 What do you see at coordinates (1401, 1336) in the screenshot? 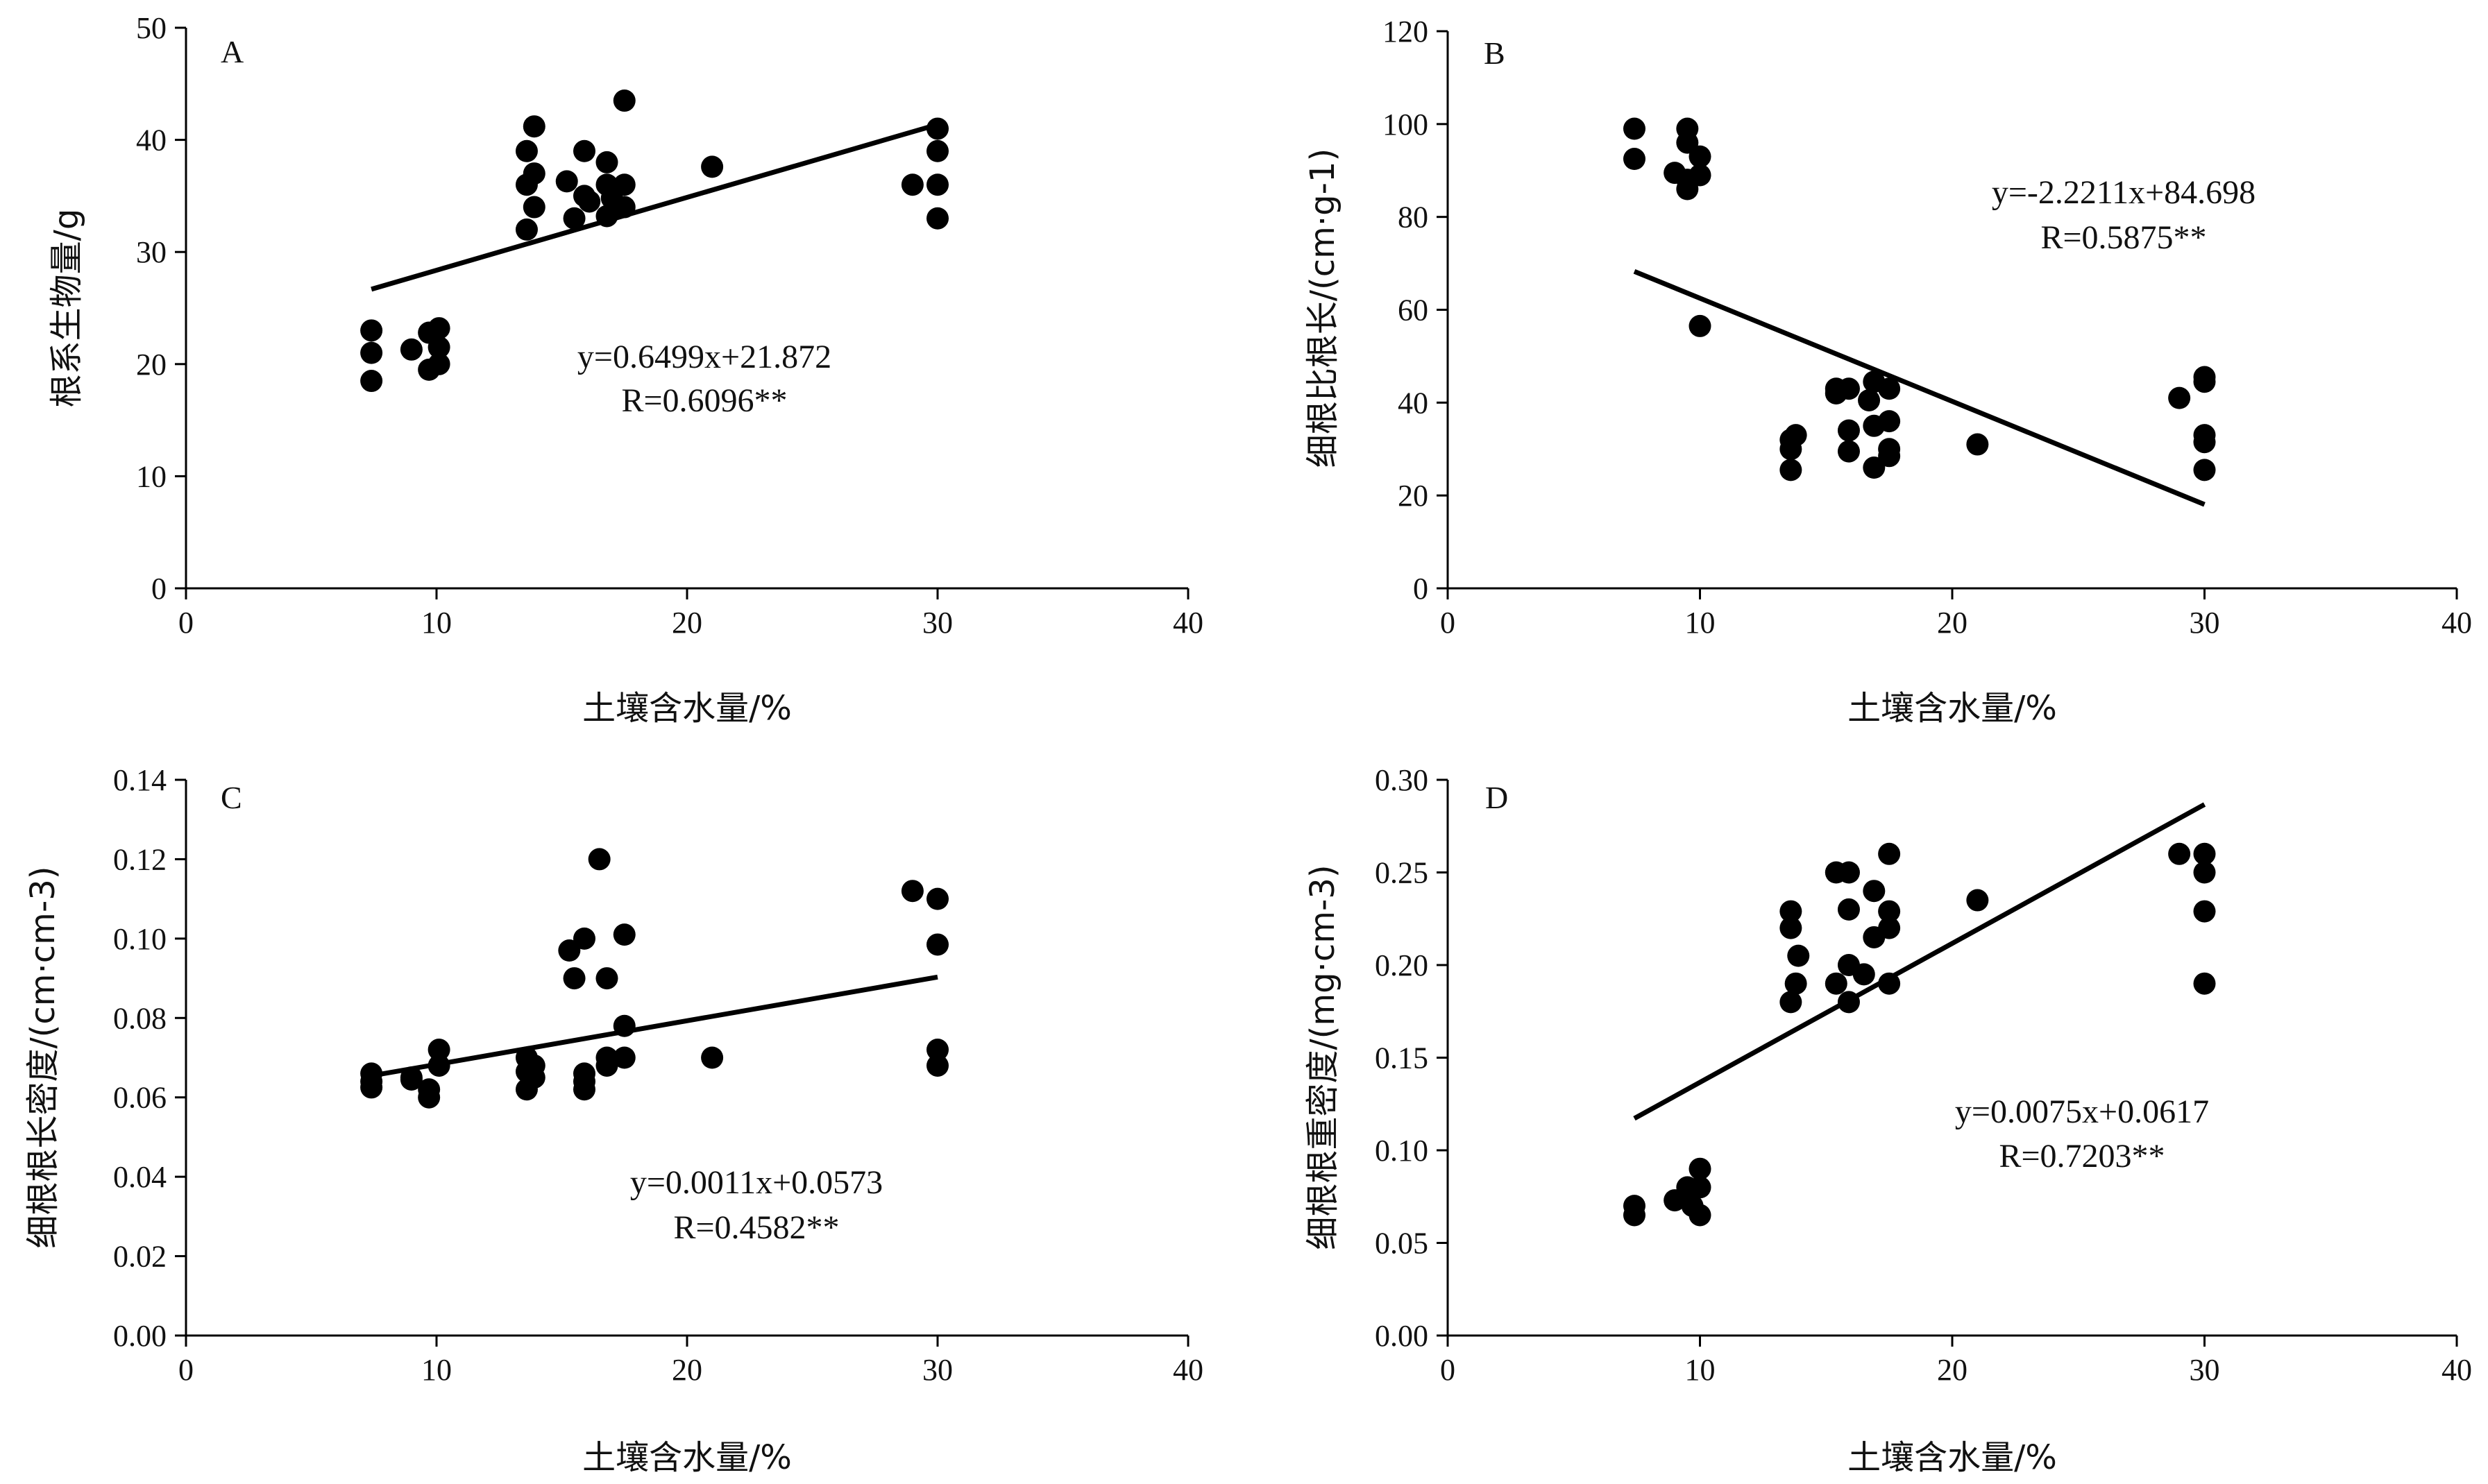
I see `y-tick-label: 0.00` at bounding box center [1401, 1336].